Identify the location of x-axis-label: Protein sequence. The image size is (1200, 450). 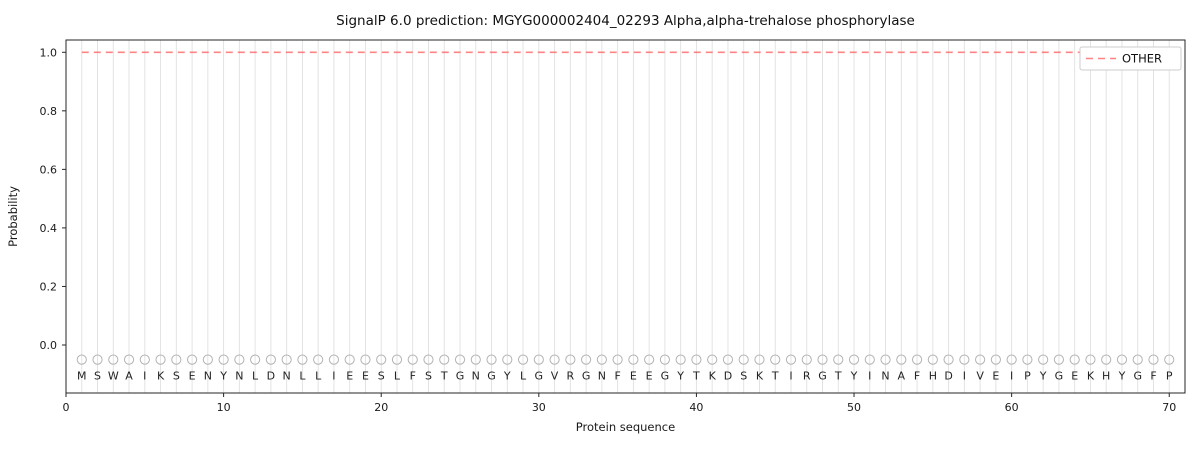
(625, 427).